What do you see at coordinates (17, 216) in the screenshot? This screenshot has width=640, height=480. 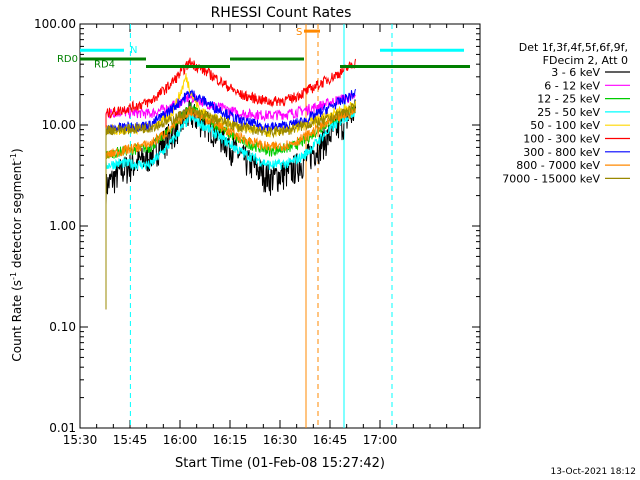 I see `y-axis-label-middle: detector segment` at bounding box center [17, 216].